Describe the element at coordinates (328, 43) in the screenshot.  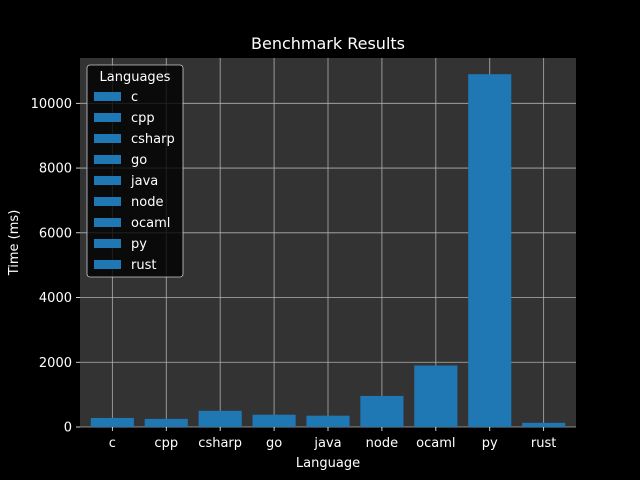
I see `chart-title: Benchmark Results` at that location.